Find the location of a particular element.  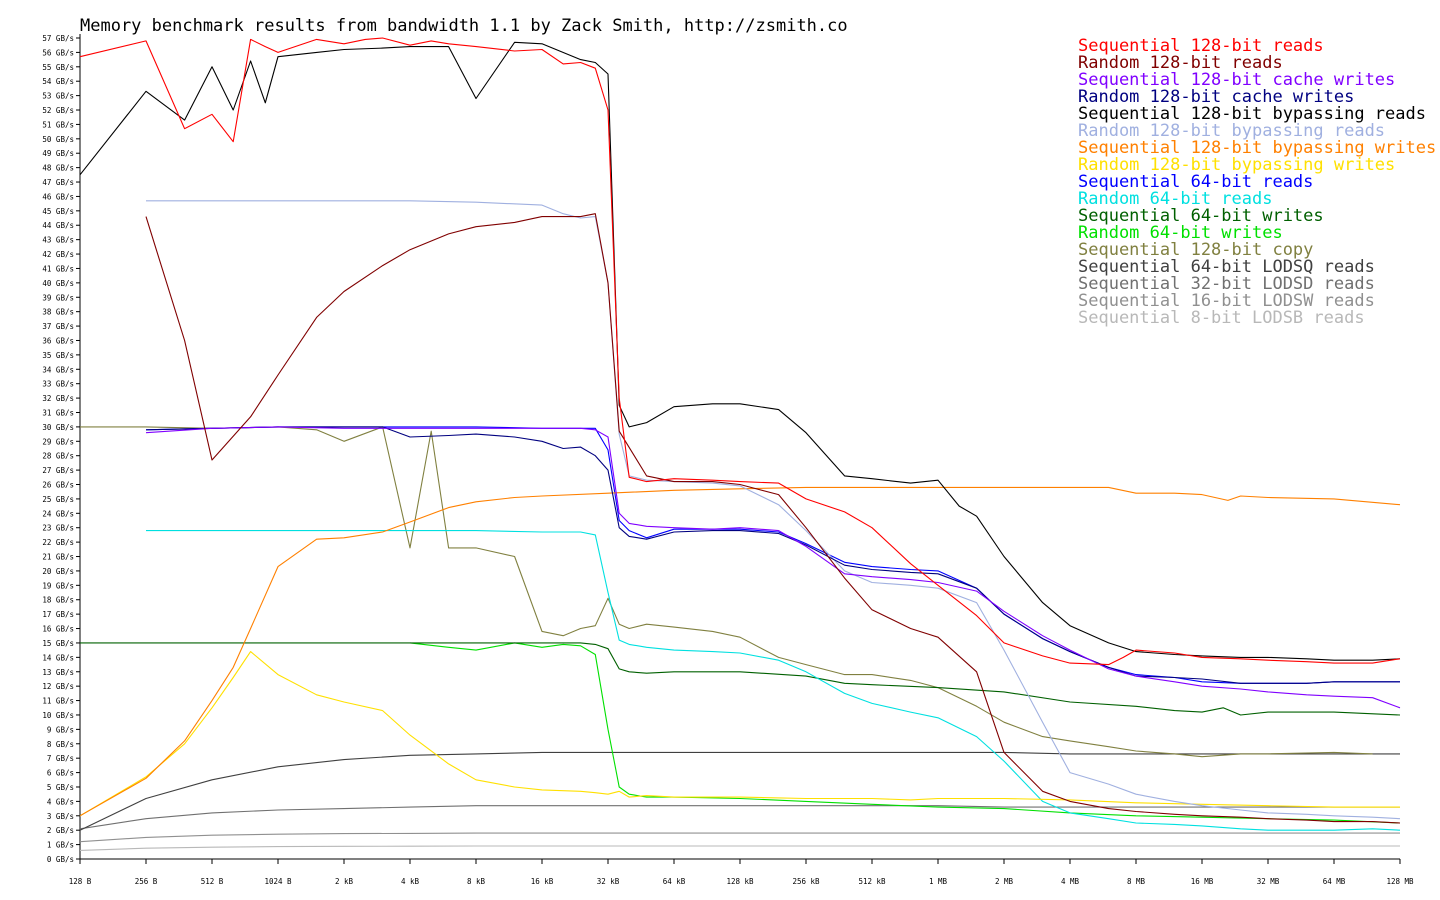

x-tick-label: 32 kB is located at coordinates (608, 881).